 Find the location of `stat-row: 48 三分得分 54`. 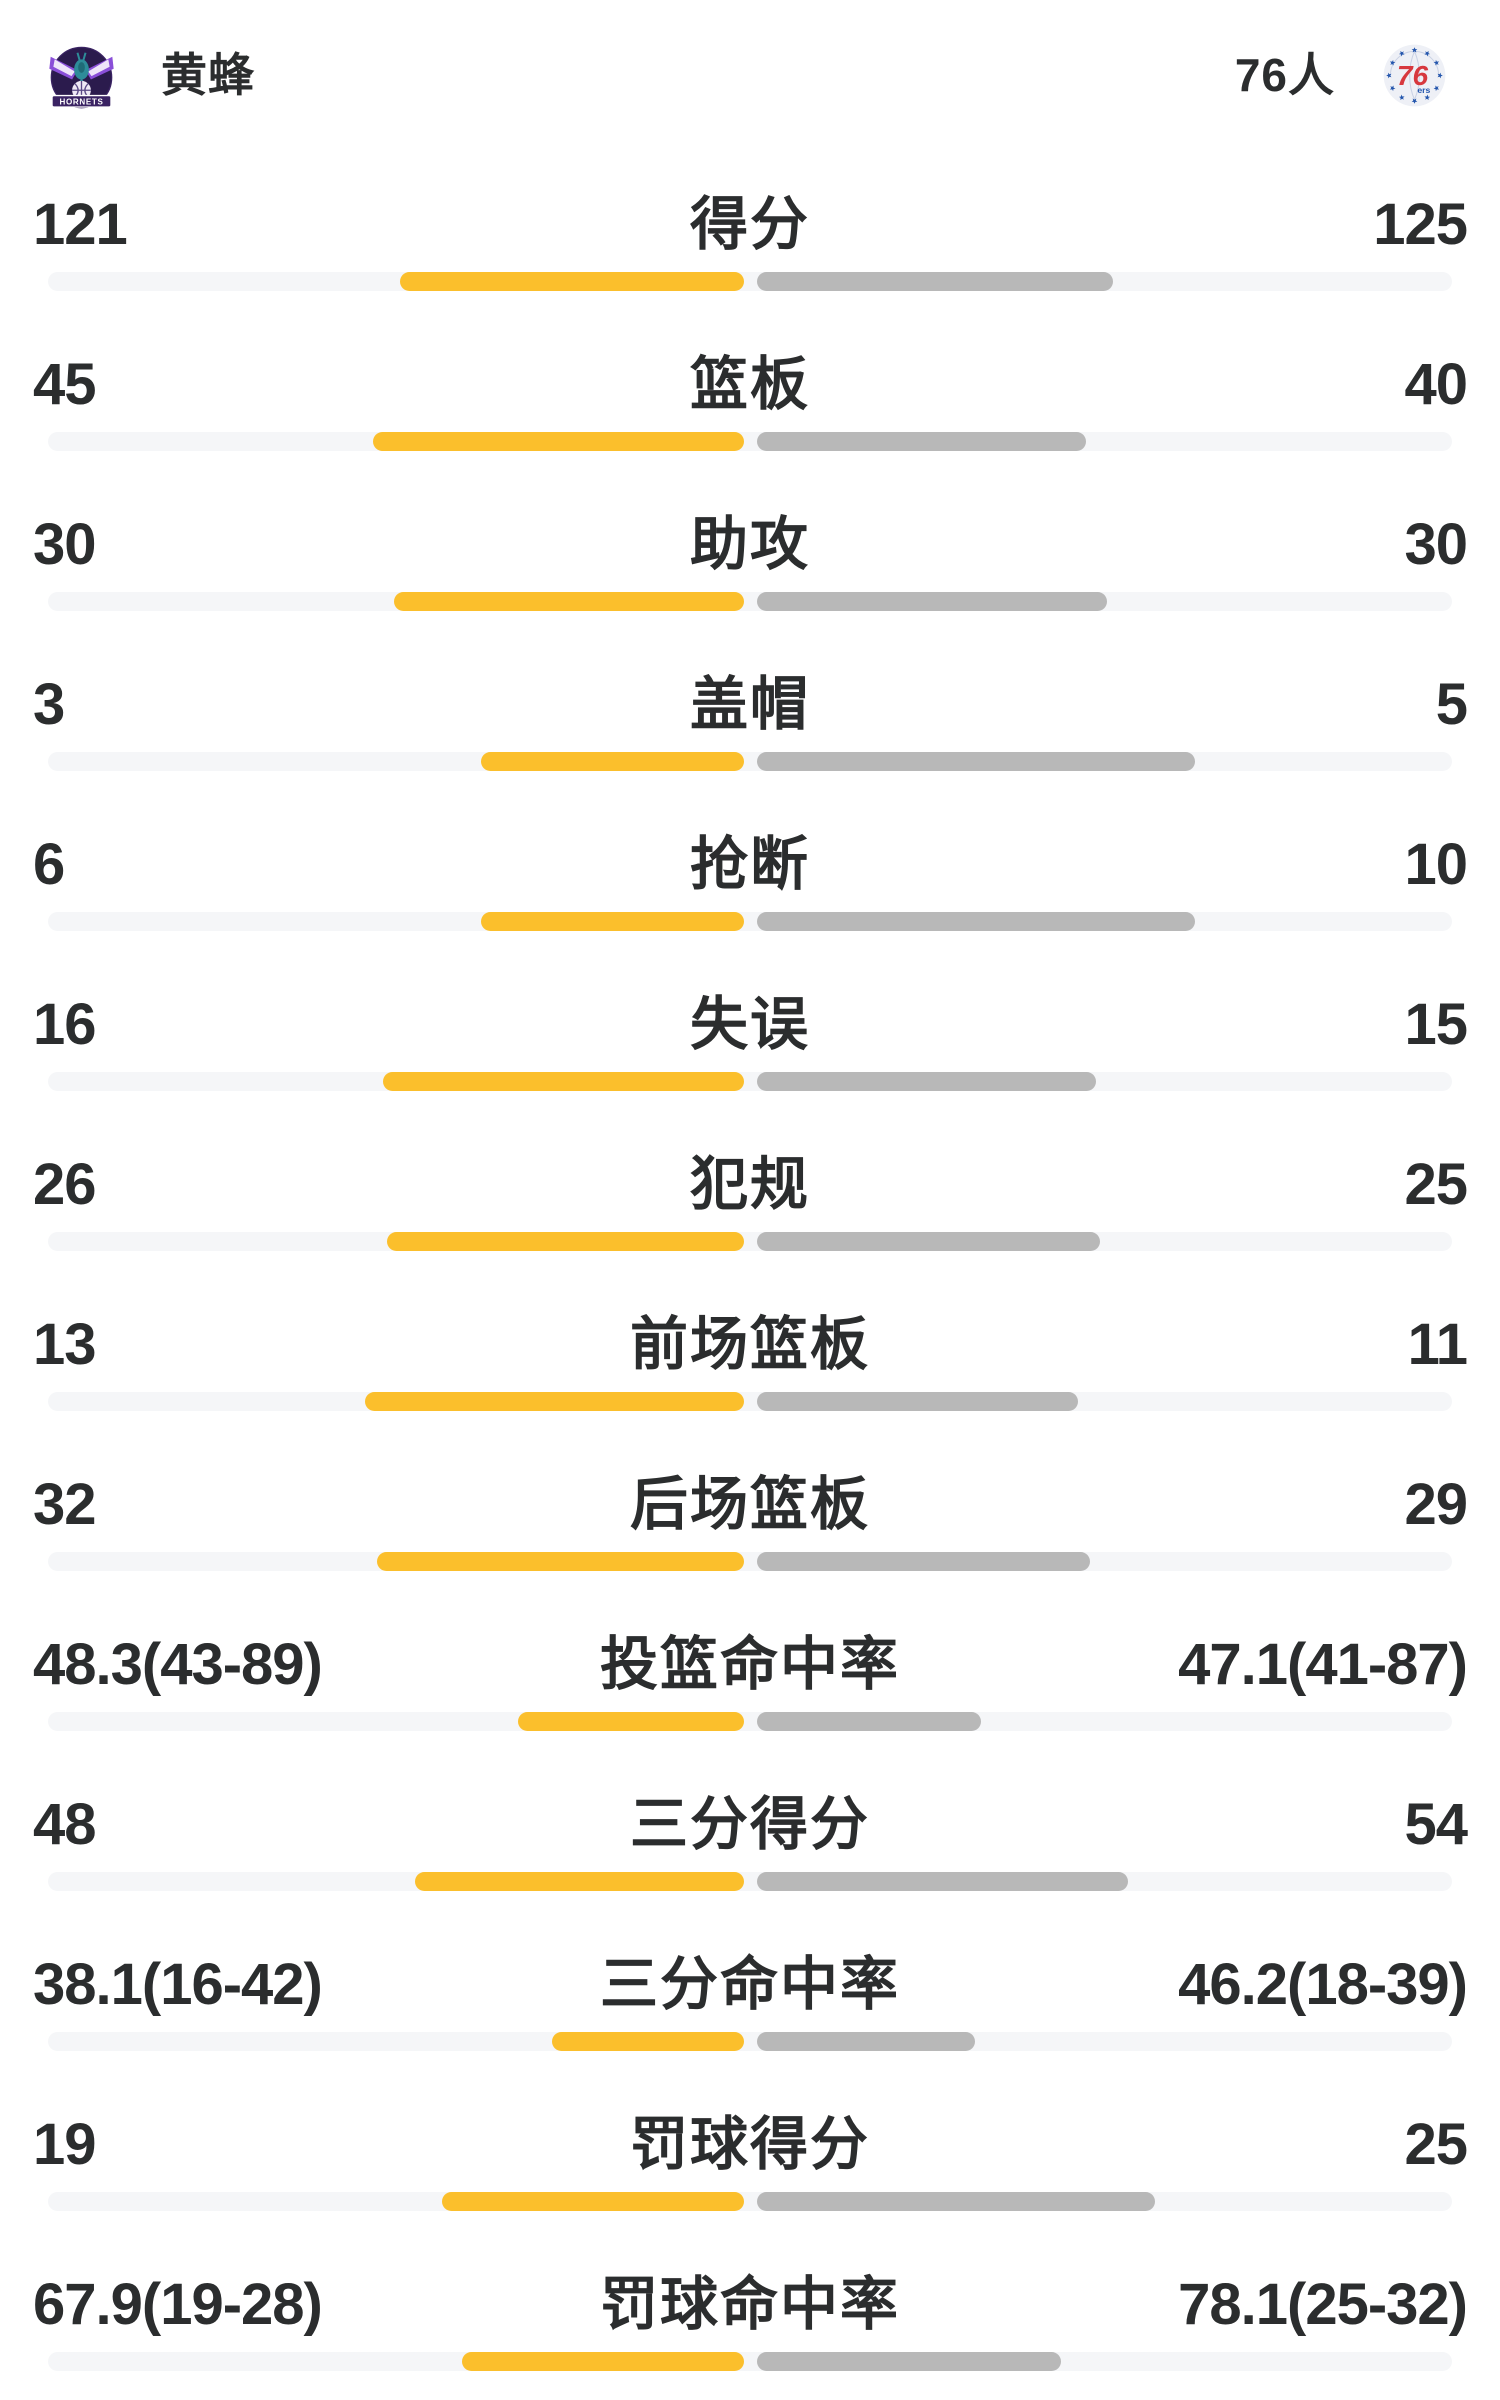

stat-row: 48 三分得分 54 is located at coordinates (750, 1825).